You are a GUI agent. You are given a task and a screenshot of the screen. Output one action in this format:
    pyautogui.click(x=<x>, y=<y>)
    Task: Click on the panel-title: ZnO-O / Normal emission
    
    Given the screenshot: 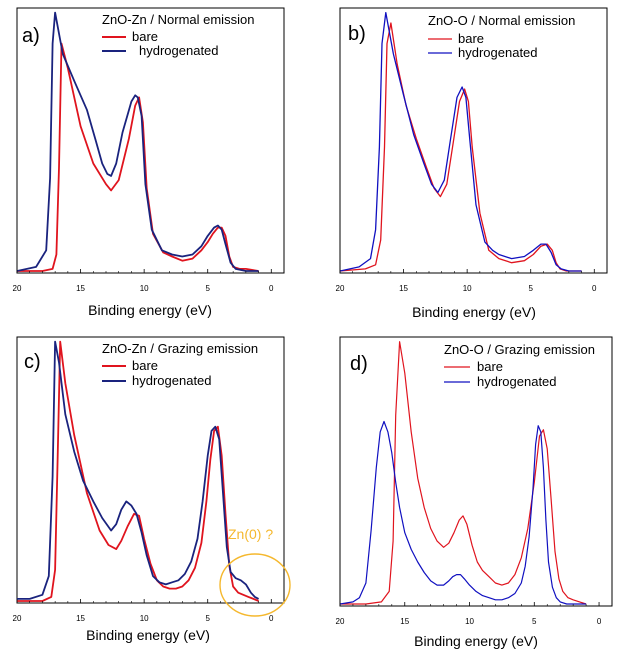 What is the action you would take?
    pyautogui.click(x=501, y=20)
    